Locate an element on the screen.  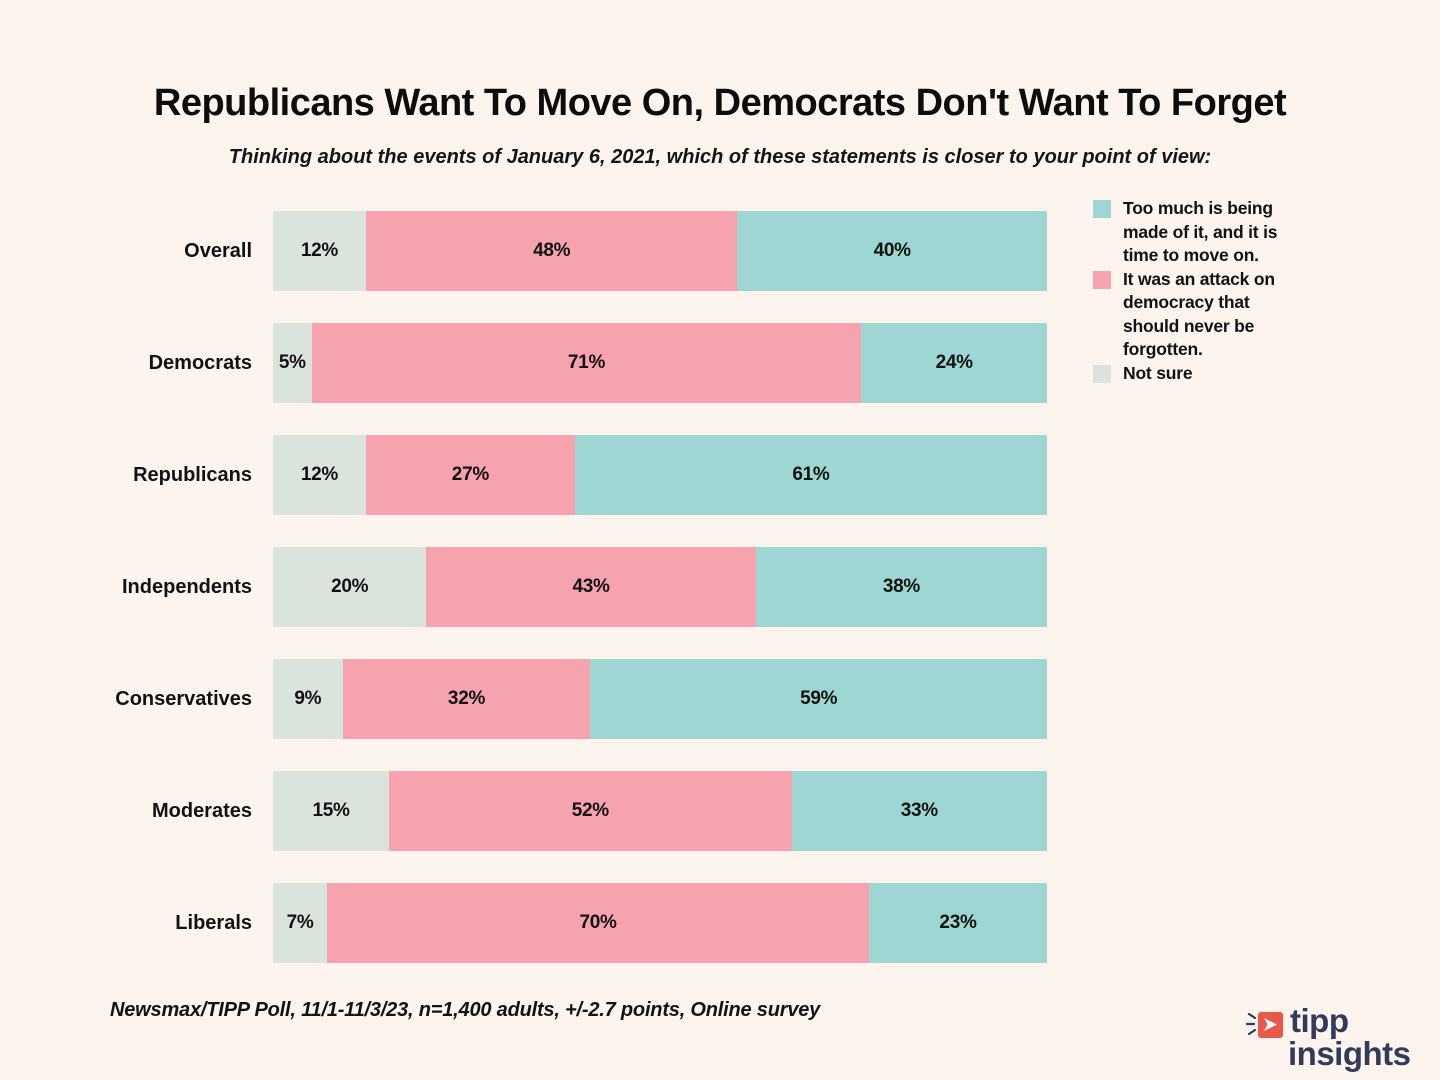
bar-segment-not_sure: 15% is located at coordinates (331, 811).